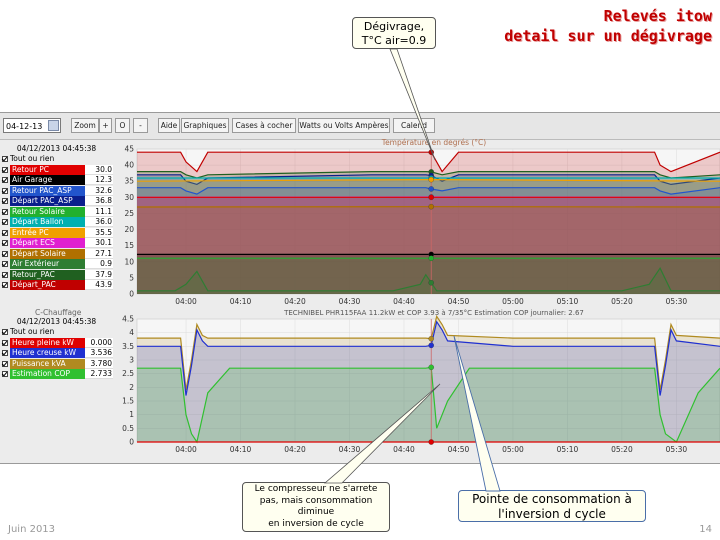 Image resolution: width=720 pixels, height=540 pixels. Describe the element at coordinates (47, 342) in the screenshot. I see `legend-item-label: Heure pleine kW` at that location.